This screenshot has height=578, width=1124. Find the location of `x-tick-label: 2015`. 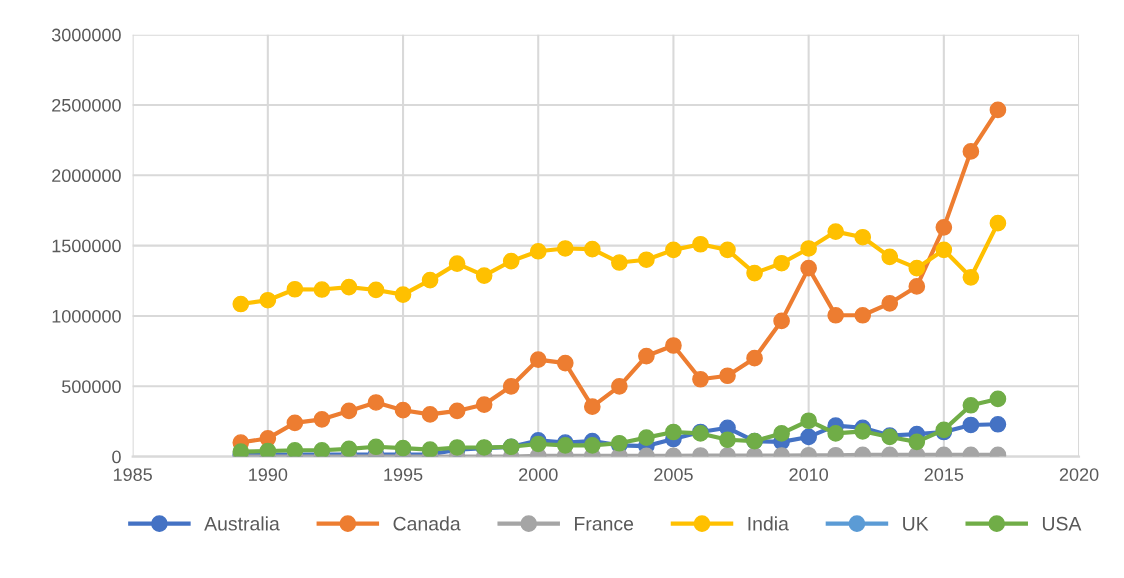

x-tick-label: 2015 is located at coordinates (944, 474).